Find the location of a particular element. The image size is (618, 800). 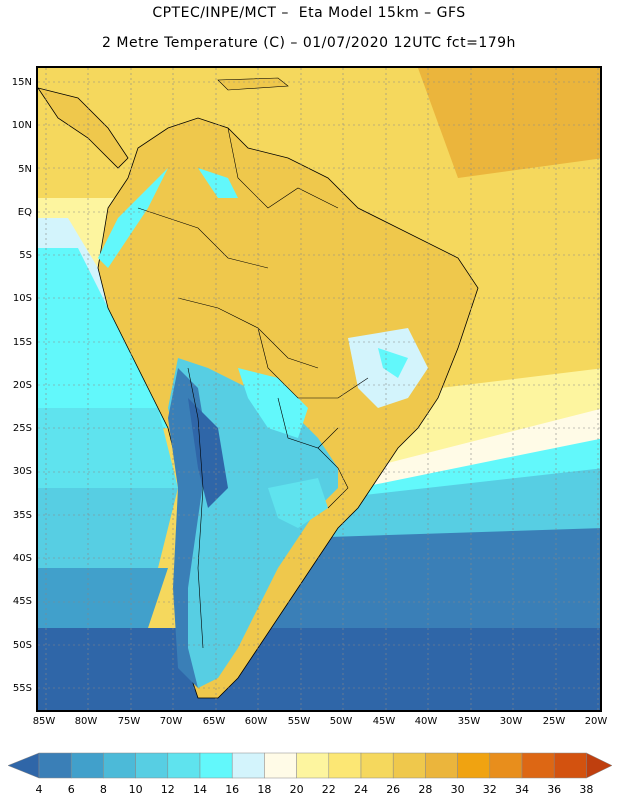

lon-label: 70W is located at coordinates (171, 721).